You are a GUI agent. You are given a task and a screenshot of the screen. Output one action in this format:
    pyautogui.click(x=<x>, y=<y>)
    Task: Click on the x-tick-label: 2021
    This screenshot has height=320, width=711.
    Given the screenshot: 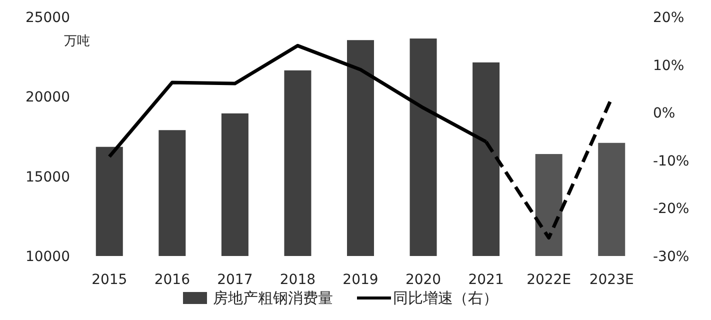 What is the action you would take?
    pyautogui.click(x=486, y=280)
    